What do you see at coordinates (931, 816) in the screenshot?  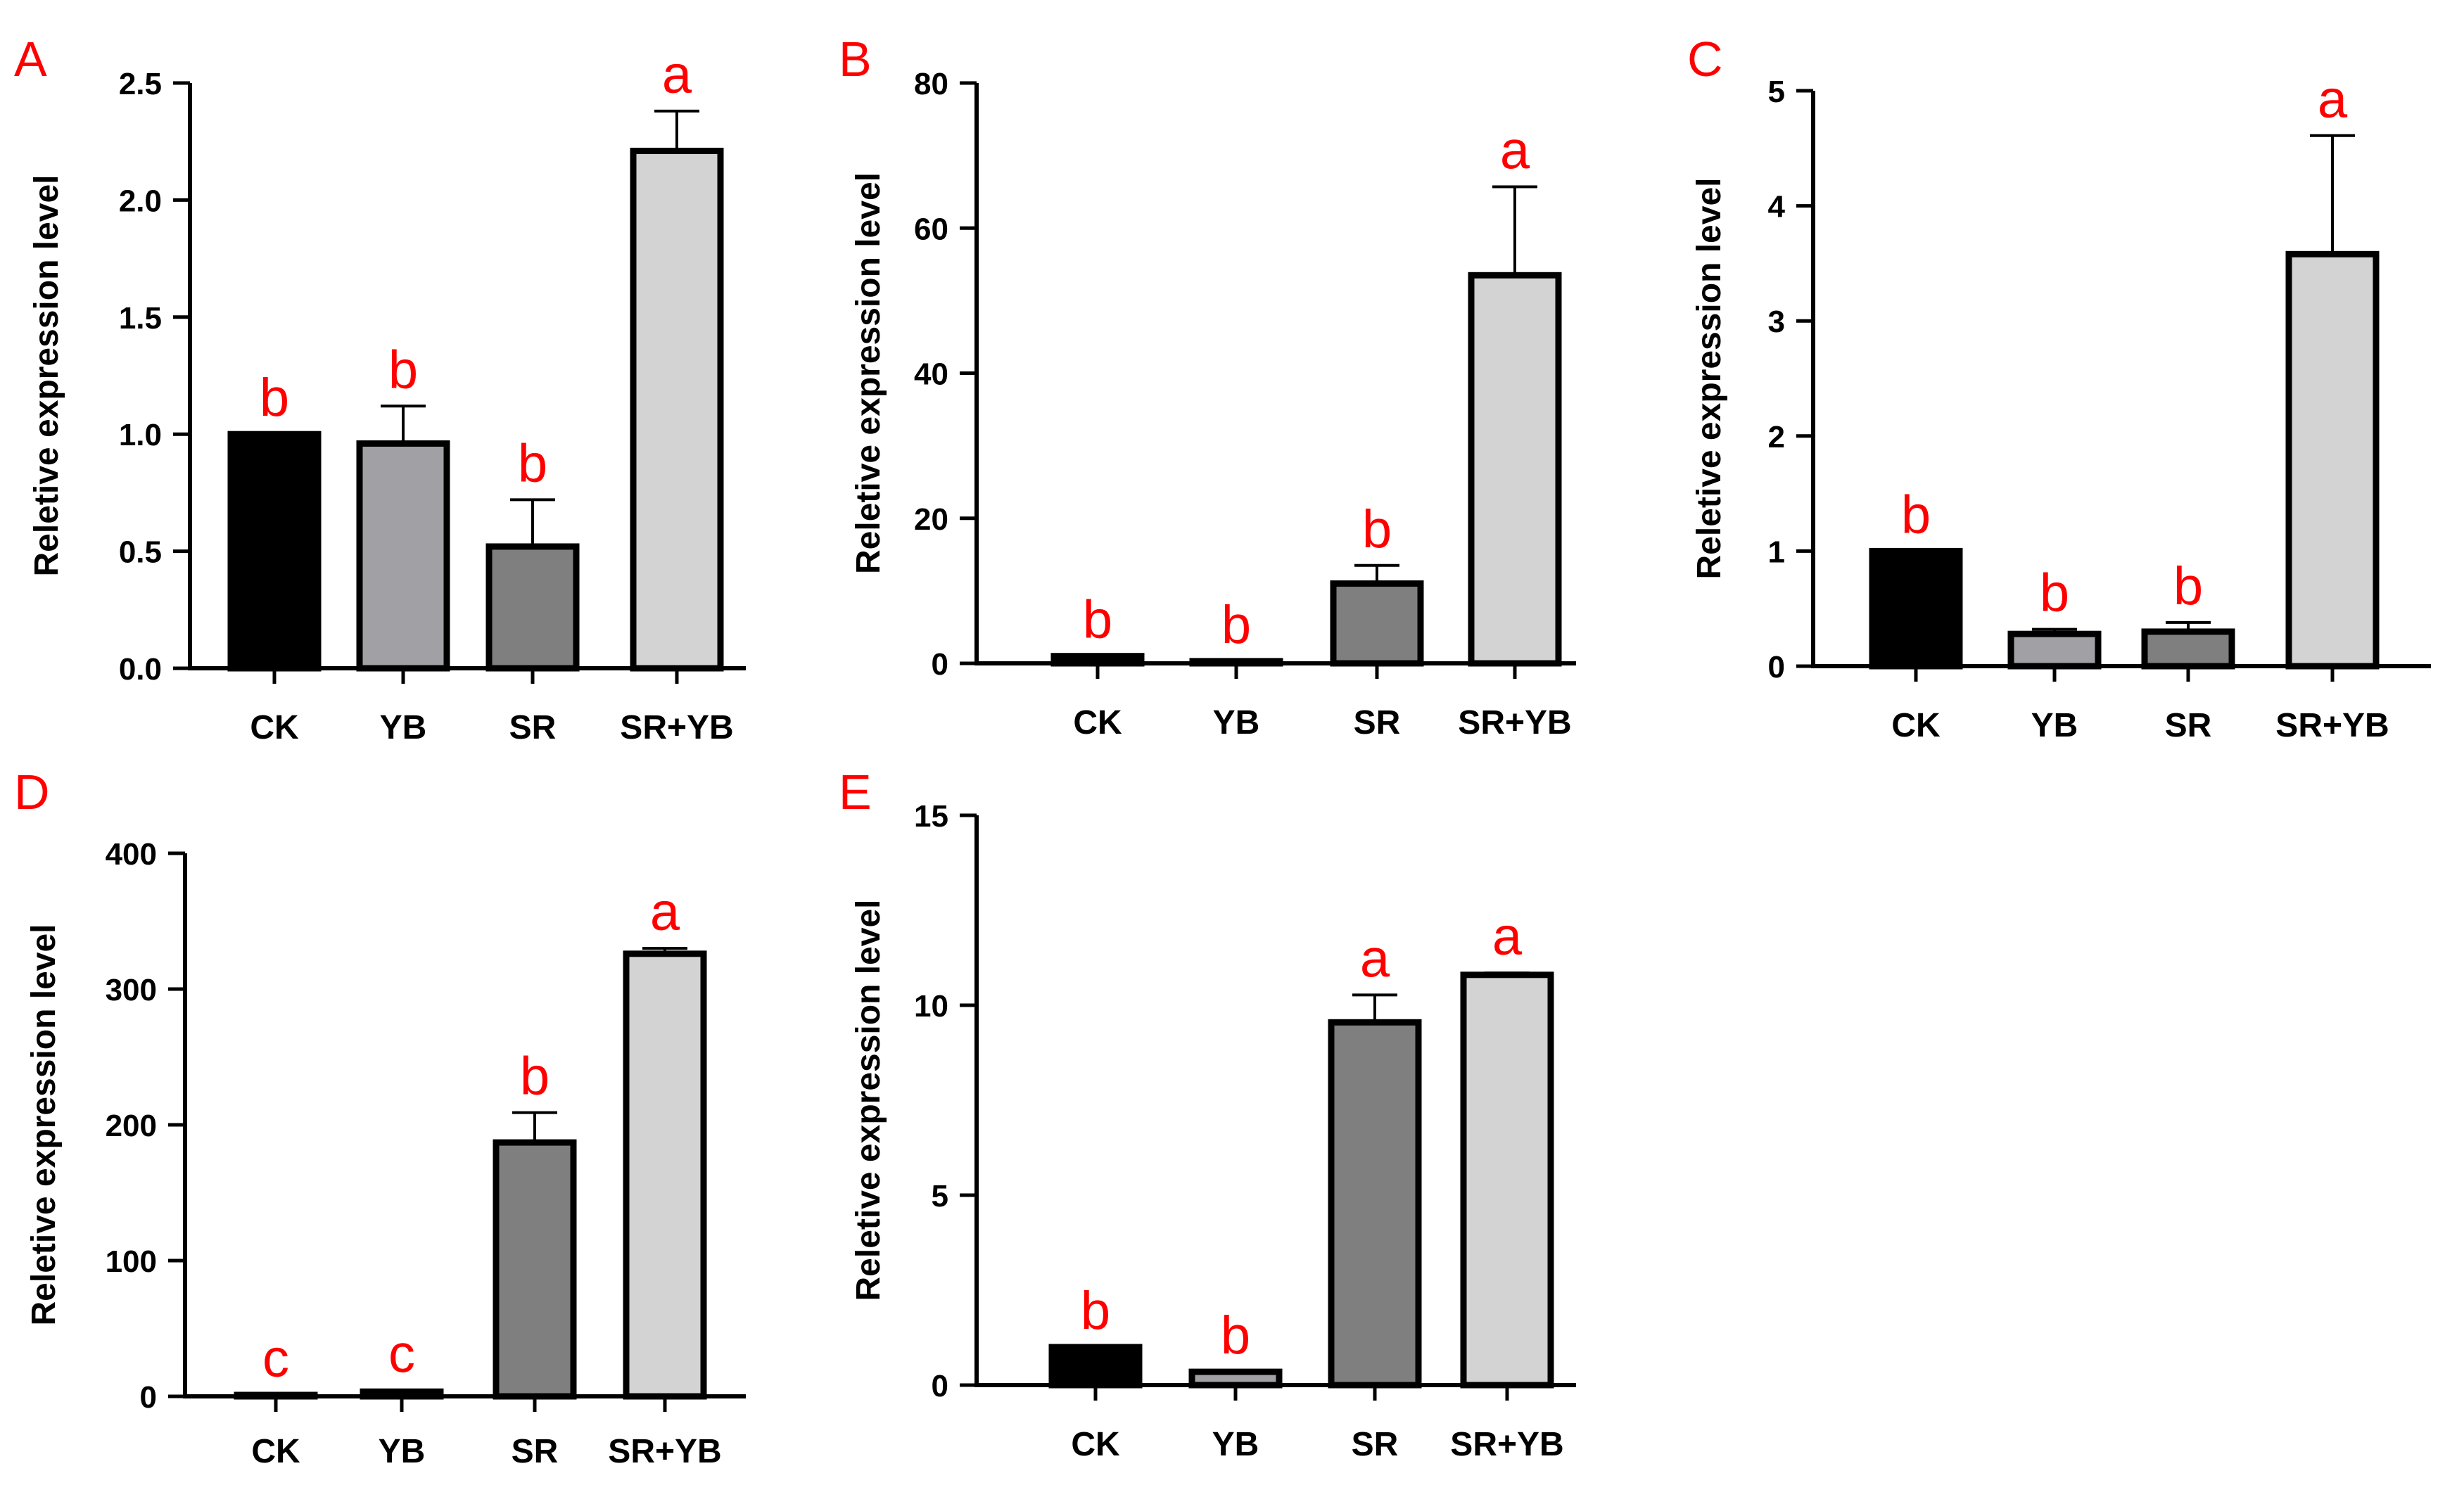 I see `y-tick-label: 15` at bounding box center [931, 816].